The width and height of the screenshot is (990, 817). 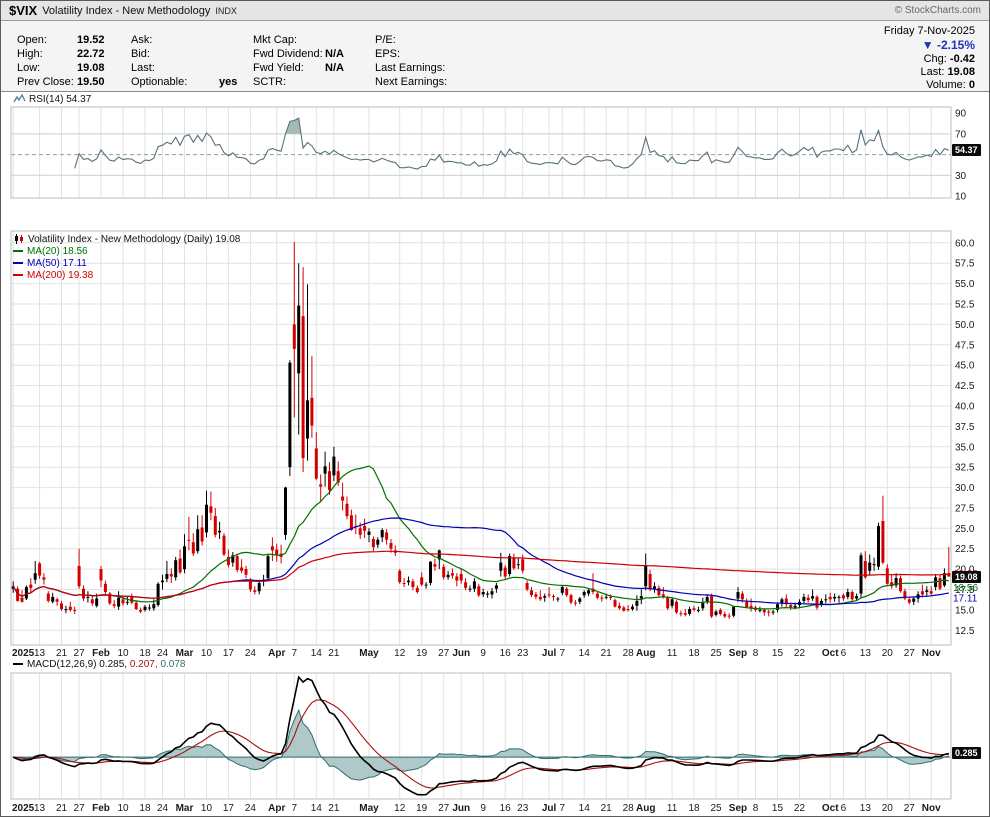 What do you see at coordinates (400, 653) in the screenshot?
I see `svg-text: 12` at bounding box center [400, 653].